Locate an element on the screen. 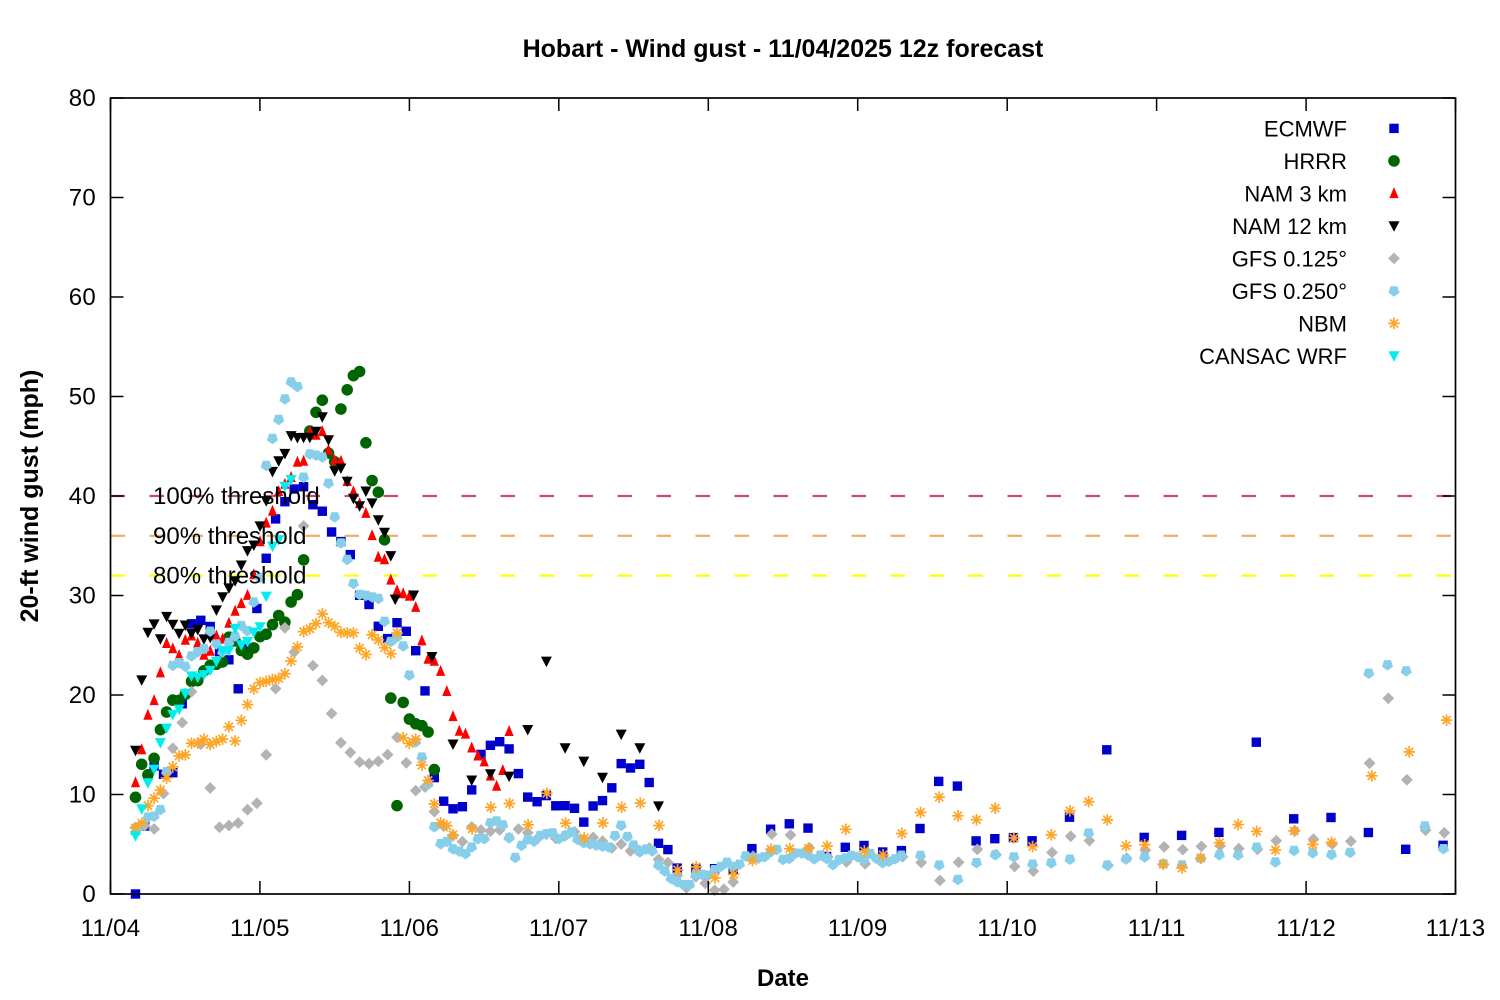  svg-text: 11/13 is located at coordinates (1456, 928).